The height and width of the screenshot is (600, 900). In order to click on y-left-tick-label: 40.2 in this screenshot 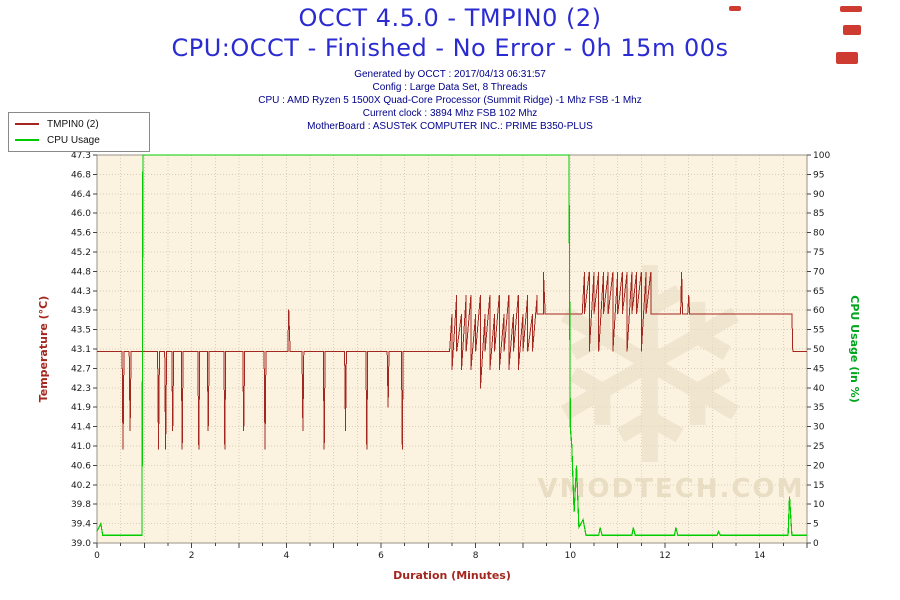, I will do `click(81, 486)`.